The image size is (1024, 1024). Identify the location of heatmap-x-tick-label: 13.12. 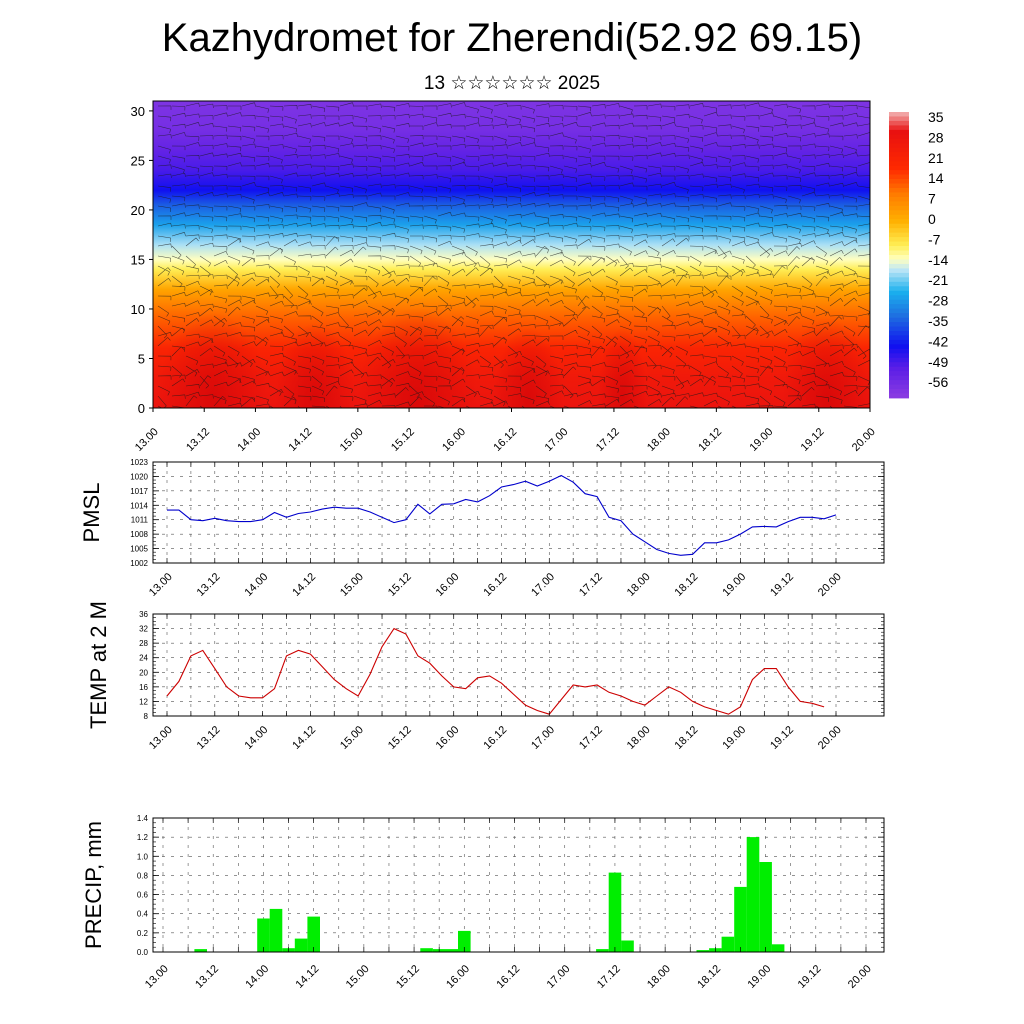
(198, 440).